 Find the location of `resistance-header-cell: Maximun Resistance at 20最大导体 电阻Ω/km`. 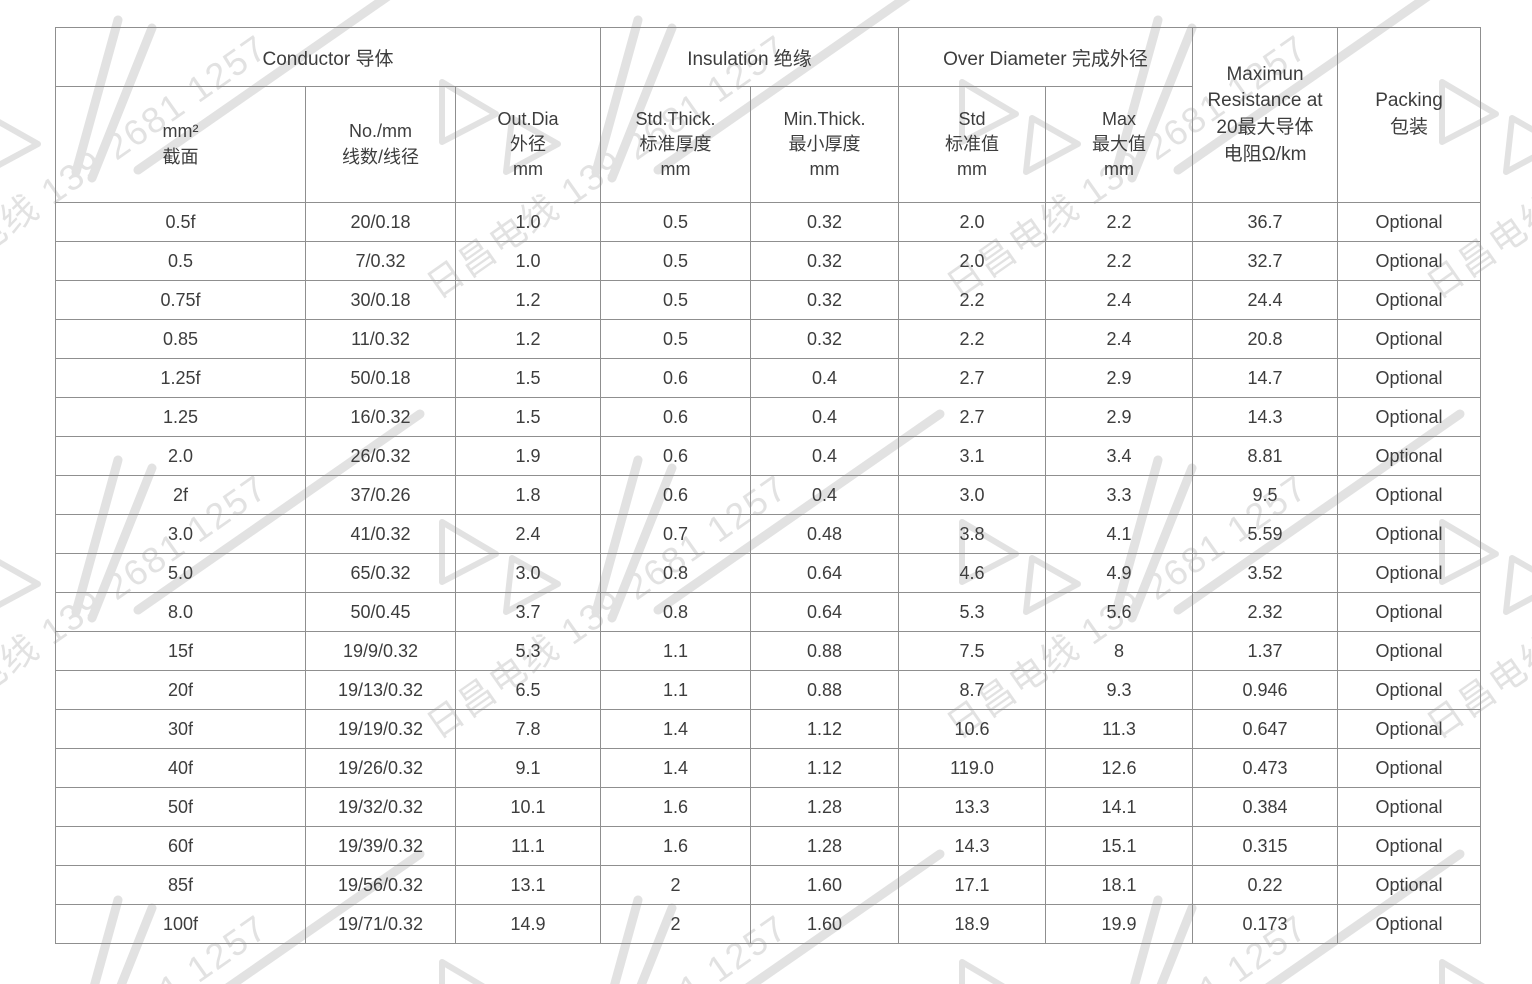

resistance-header-cell: Maximun Resistance at 20最大导体 电阻Ω/km is located at coordinates (1265, 115).